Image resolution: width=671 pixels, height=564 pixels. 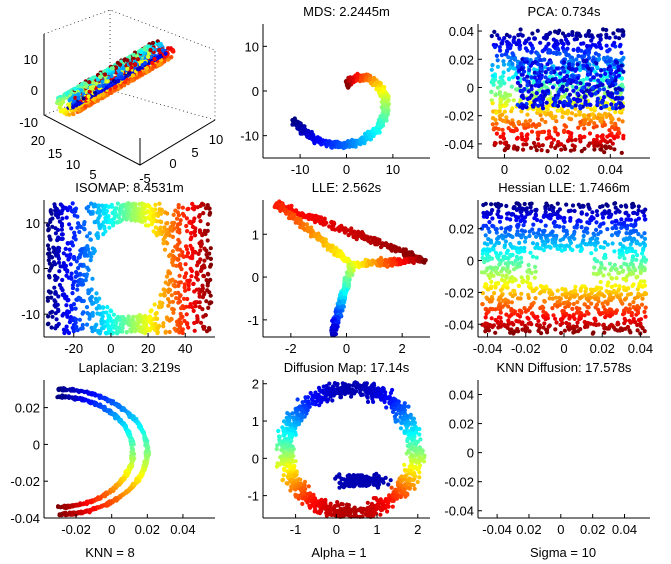 What do you see at coordinates (110, 348) in the screenshot?
I see `x-tick-label: 0` at bounding box center [110, 348].